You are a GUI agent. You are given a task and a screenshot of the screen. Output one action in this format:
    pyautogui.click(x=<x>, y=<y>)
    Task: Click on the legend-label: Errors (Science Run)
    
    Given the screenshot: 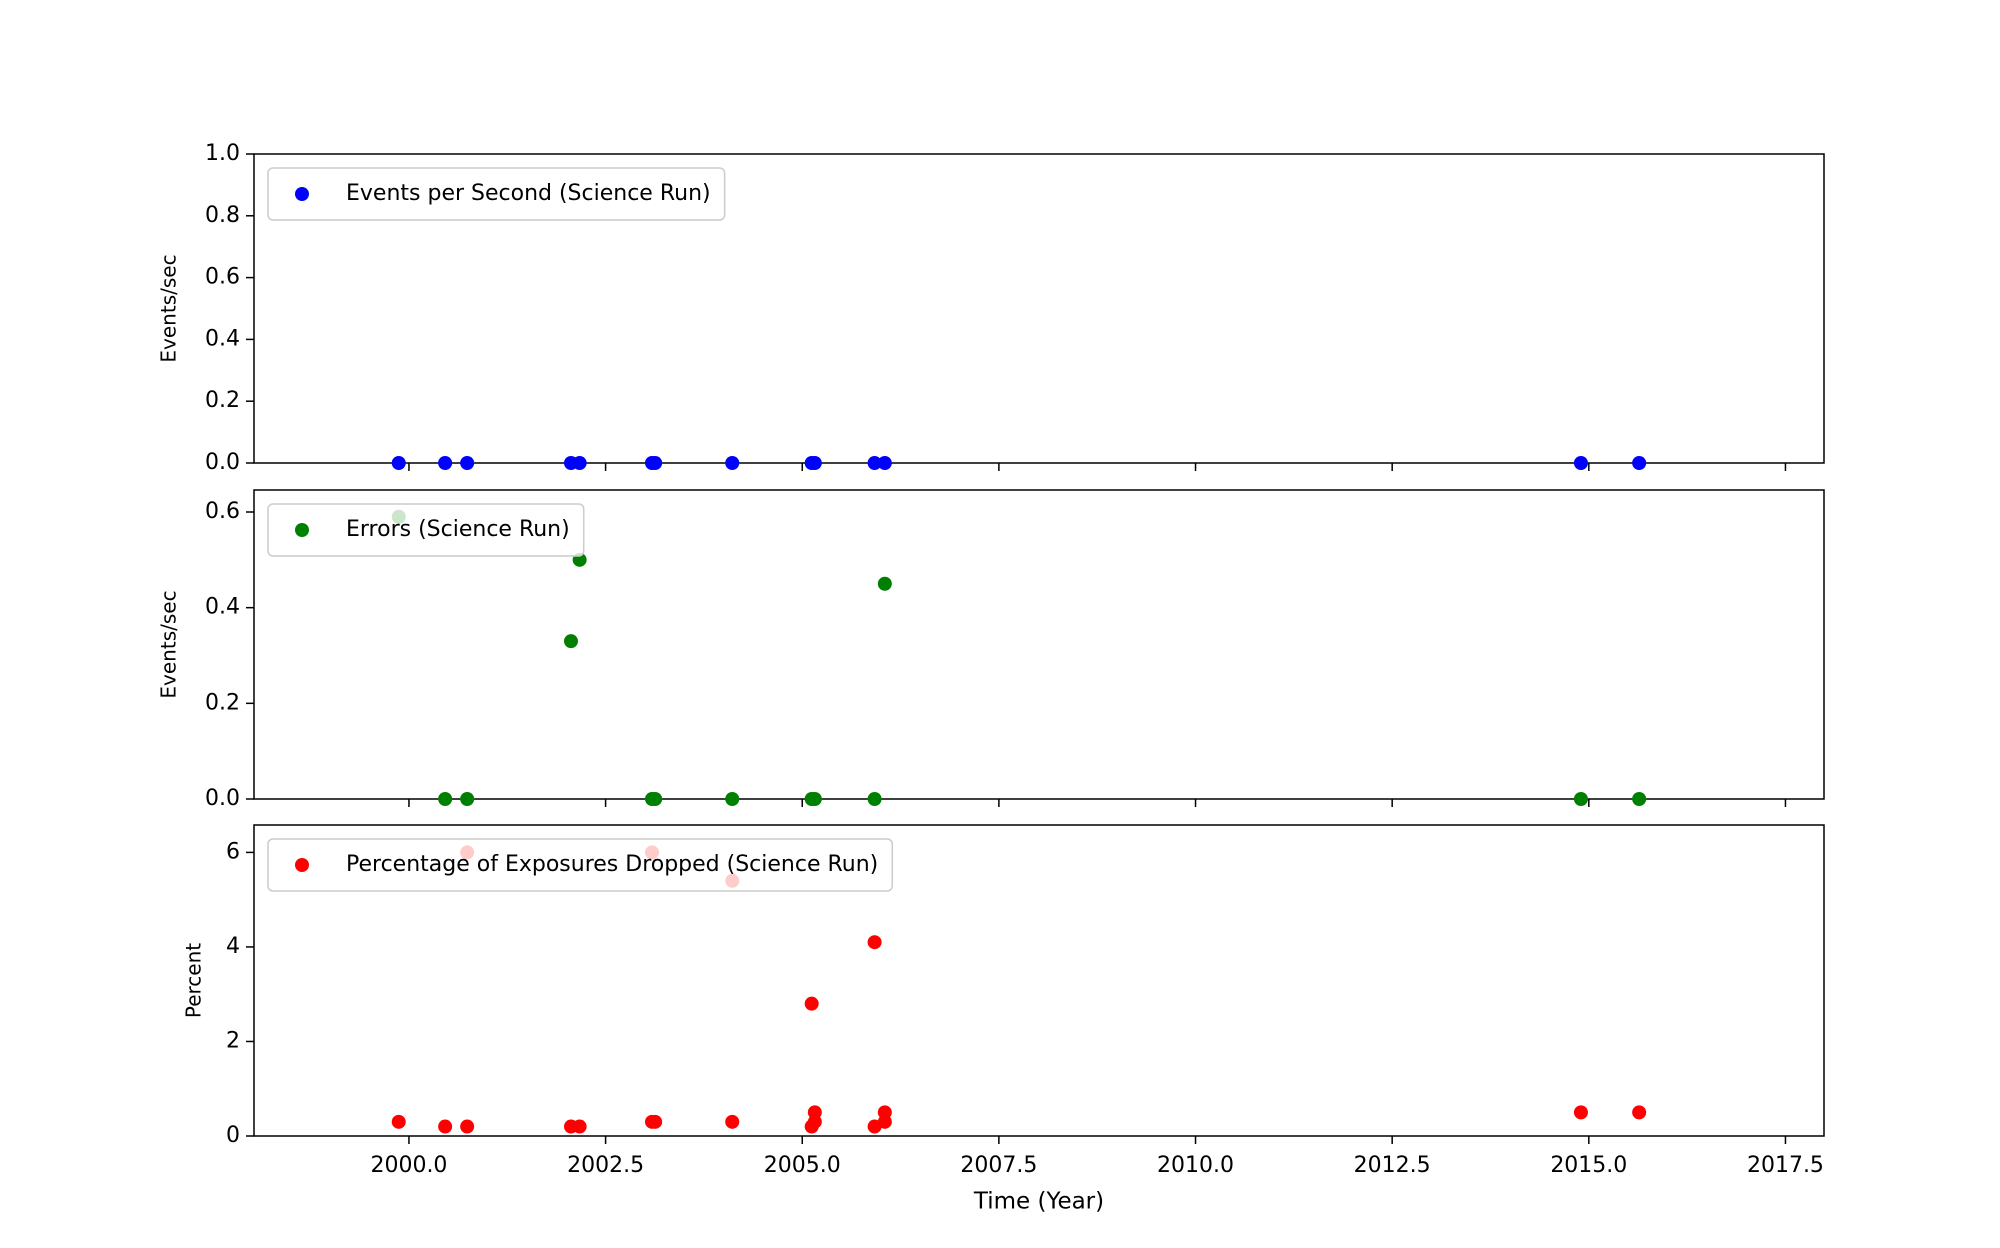 What is the action you would take?
    pyautogui.click(x=458, y=529)
    